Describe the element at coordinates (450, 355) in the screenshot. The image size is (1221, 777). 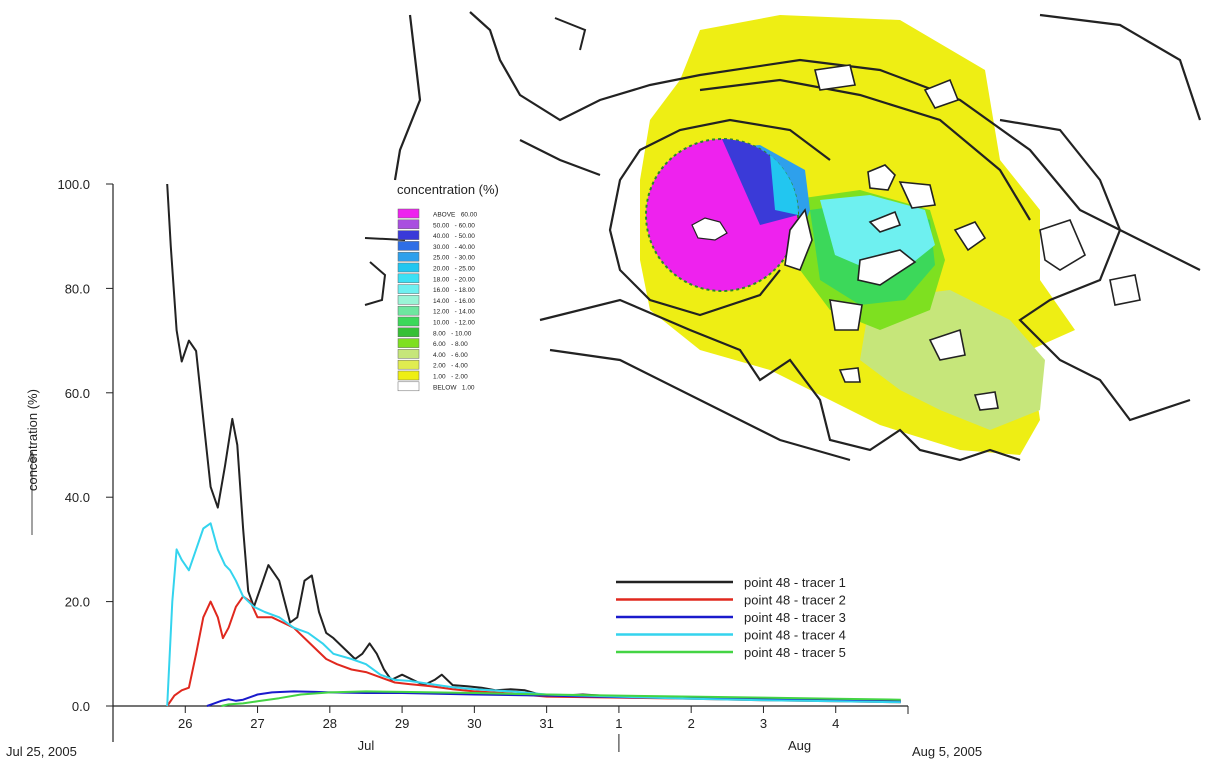
I see `map-legend-label: 4.00 - 6.00` at that location.